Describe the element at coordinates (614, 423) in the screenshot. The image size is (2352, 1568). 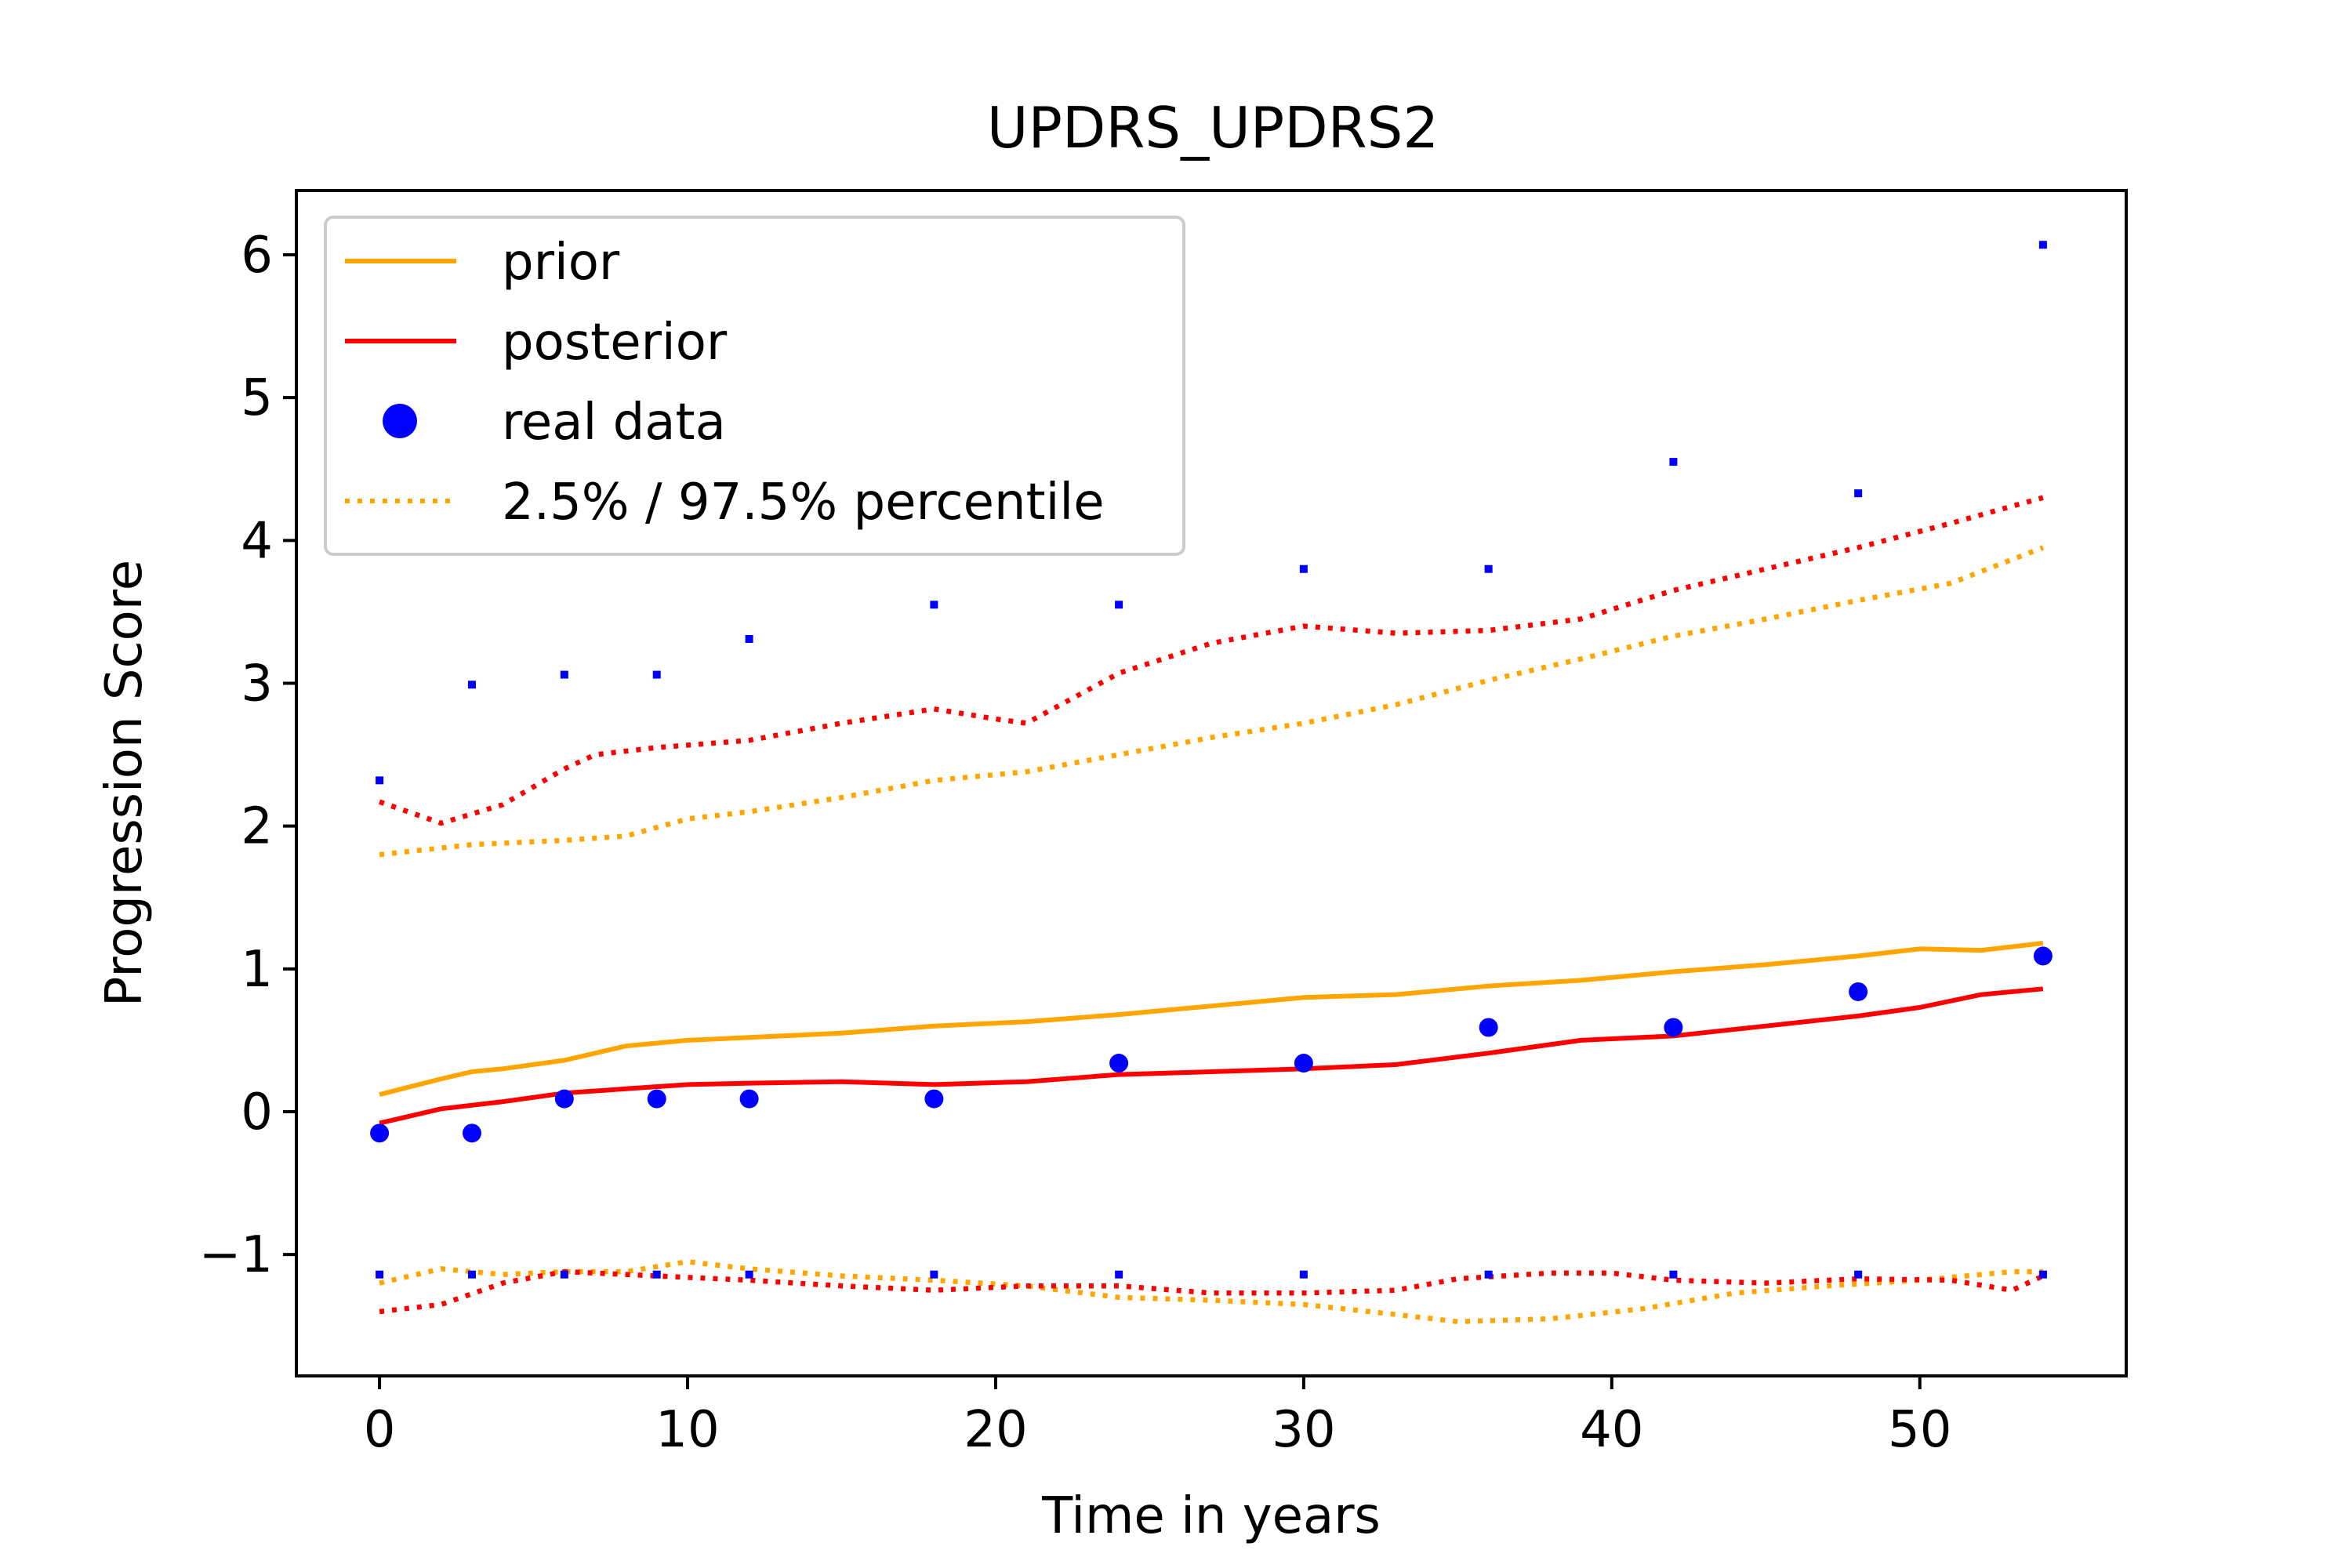
I see `legend-label: real data` at that location.